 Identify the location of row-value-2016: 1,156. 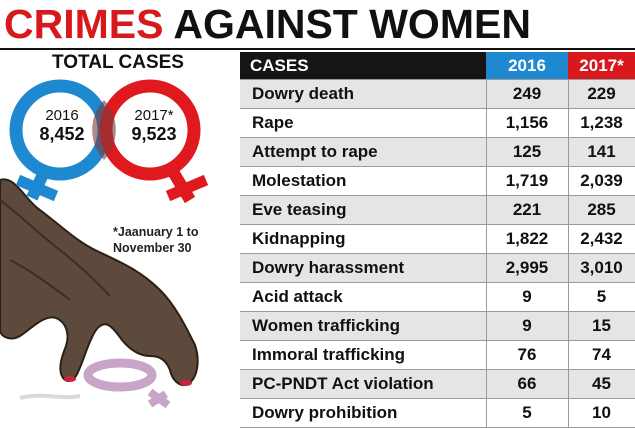
(527, 123).